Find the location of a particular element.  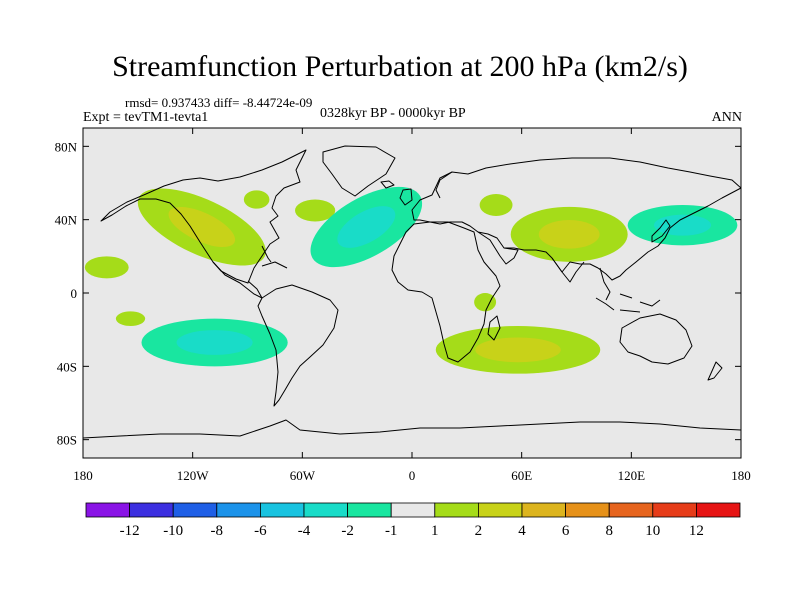

experiment-label: Expt = tevTM1-tevta1 is located at coordinates (146, 117).